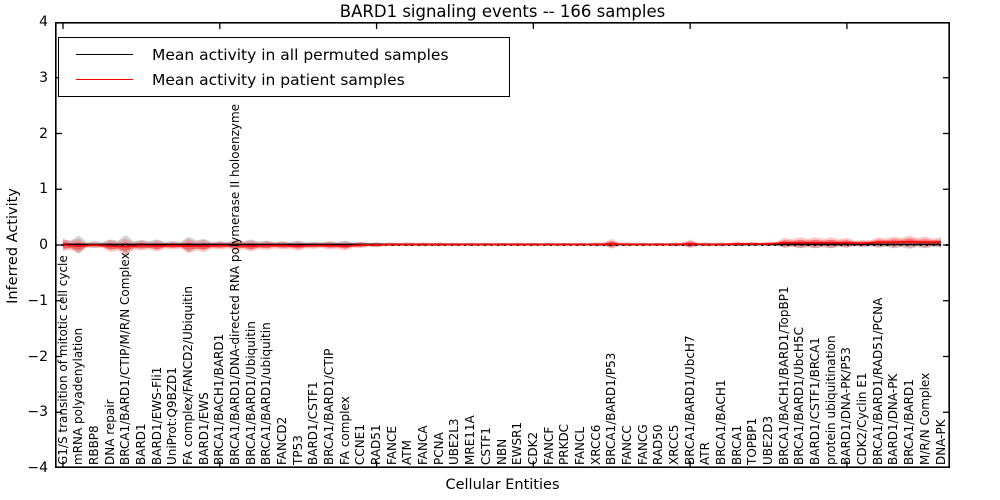 This screenshot has height=500, width=1000. Describe the element at coordinates (37, 300) in the screenshot. I see `y-tick-label: −1` at that location.